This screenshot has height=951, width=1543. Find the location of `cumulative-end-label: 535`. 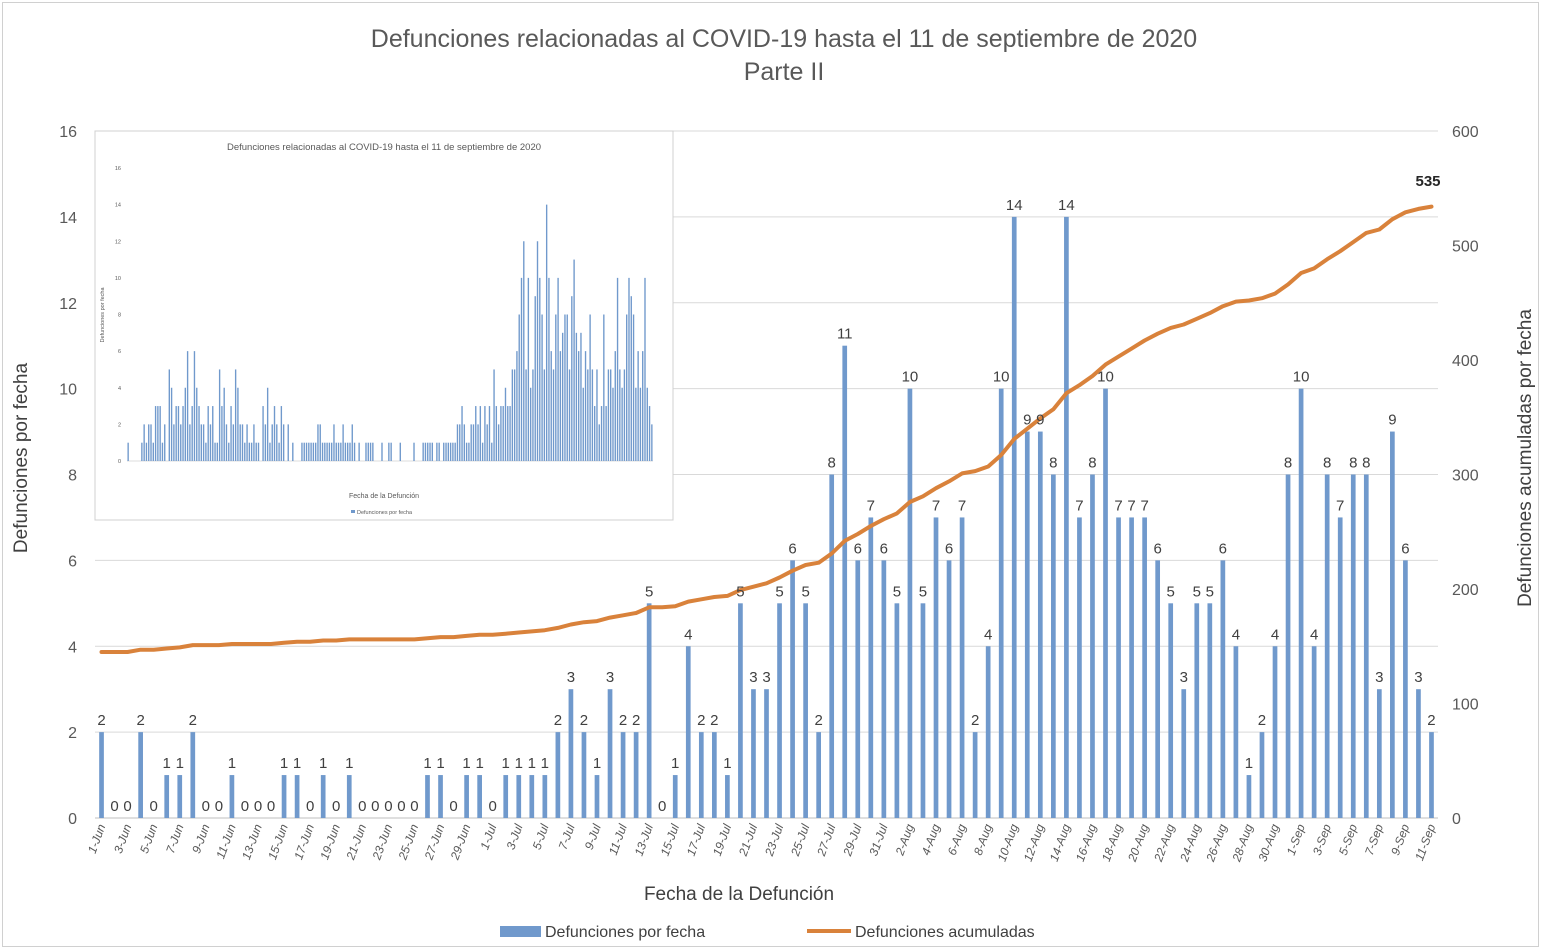

cumulative-end-label: 535 is located at coordinates (1427, 181).